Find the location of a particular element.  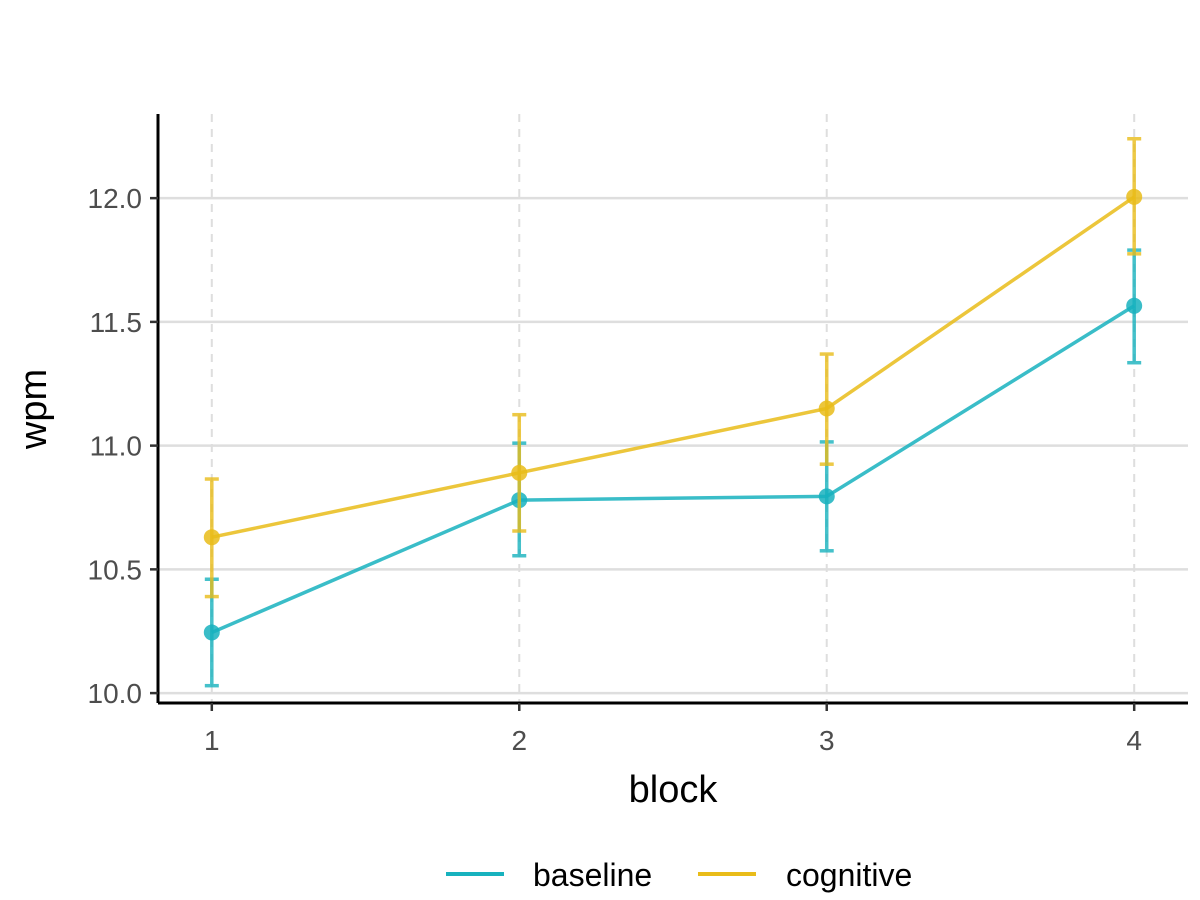

x-tick-label: 3 is located at coordinates (827, 740).